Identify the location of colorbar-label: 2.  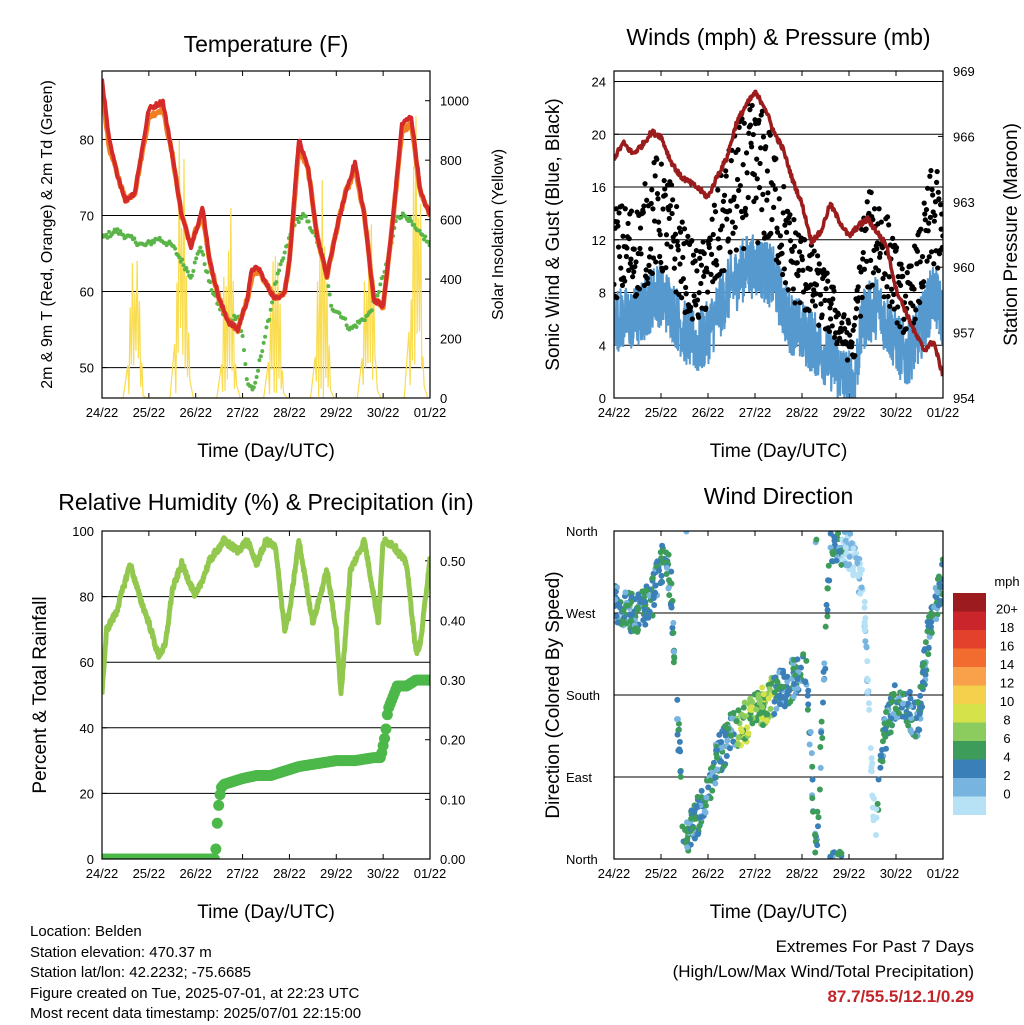
(1006, 775).